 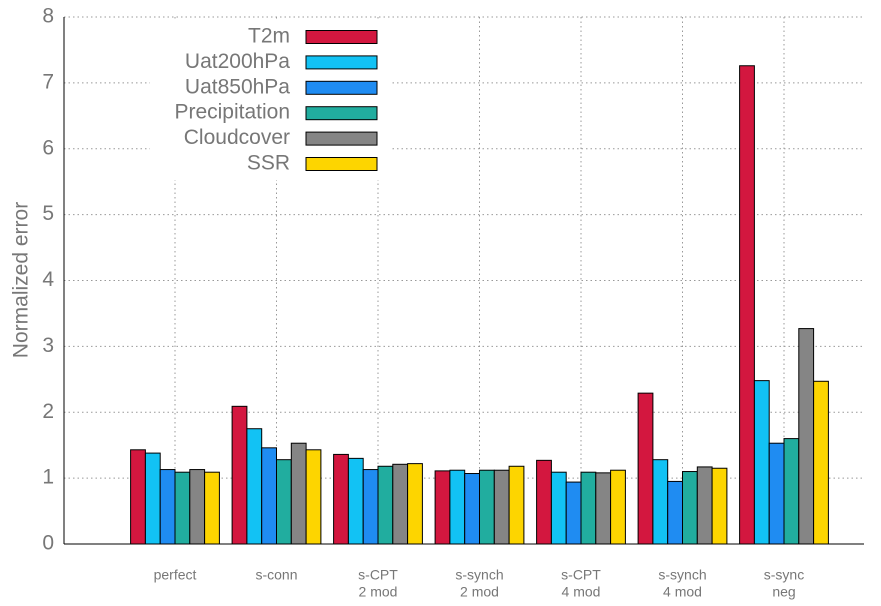 What do you see at coordinates (237, 61) in the screenshot?
I see `legend-label: Uat200hPa` at bounding box center [237, 61].